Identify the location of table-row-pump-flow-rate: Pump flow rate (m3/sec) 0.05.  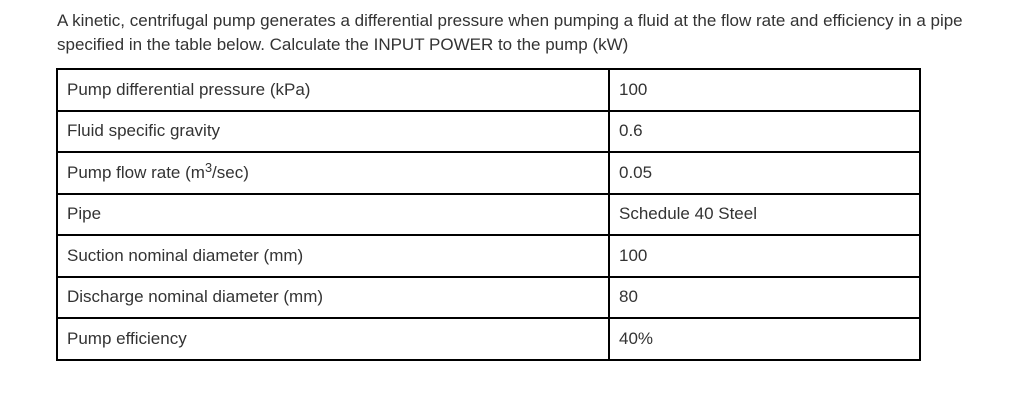
(488, 173).